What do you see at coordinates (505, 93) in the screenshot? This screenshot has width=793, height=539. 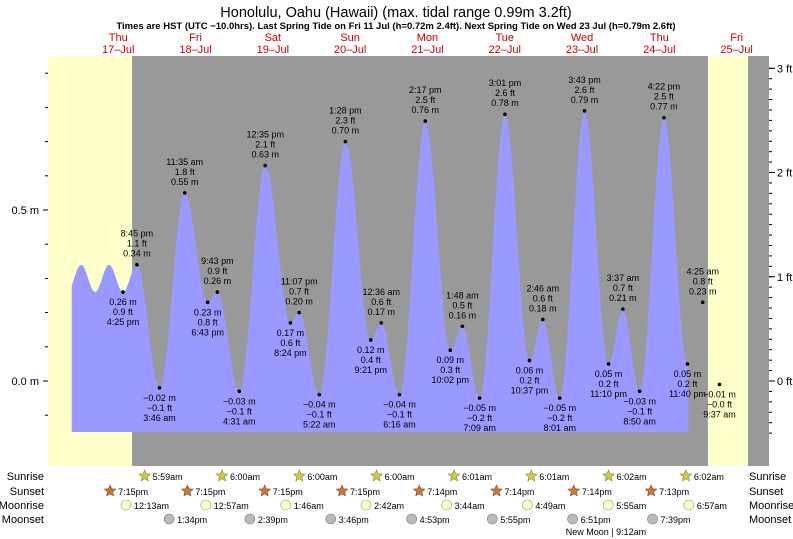 I see `extreme-label: 3:01 pm2.6 ft0.78 m` at bounding box center [505, 93].